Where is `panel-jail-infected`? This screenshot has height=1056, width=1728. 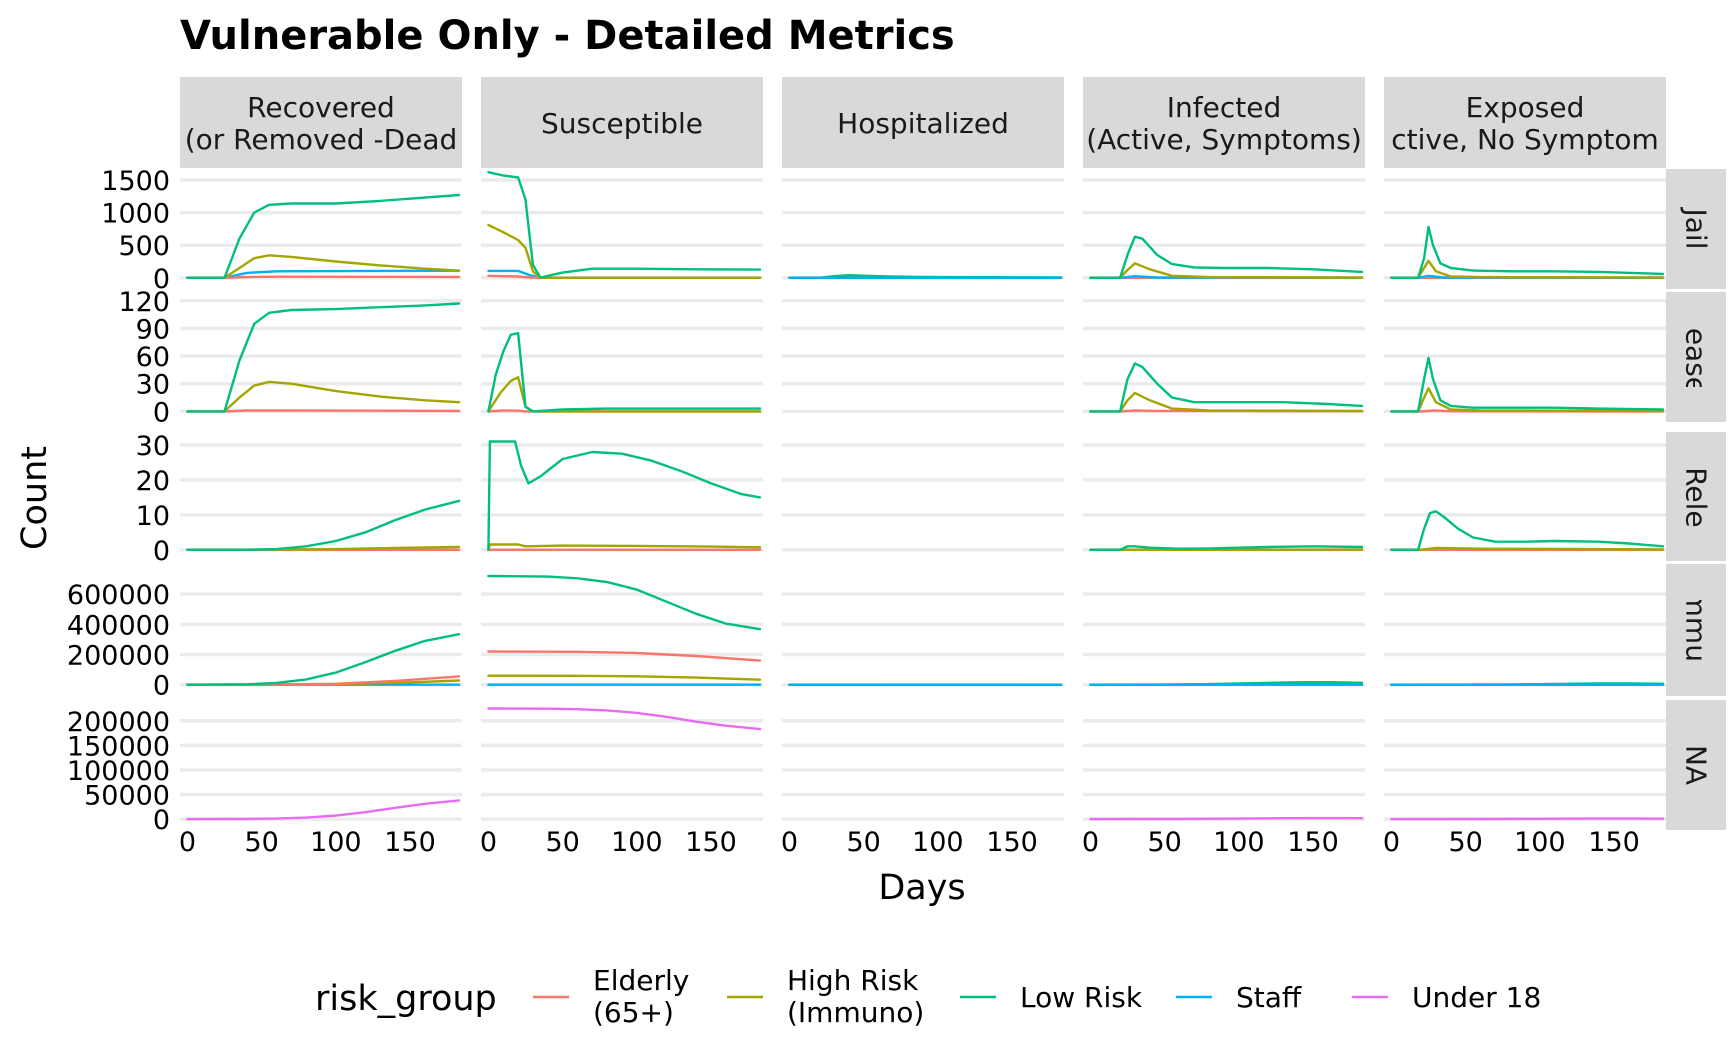
panel-jail-infected is located at coordinates (1224, 229).